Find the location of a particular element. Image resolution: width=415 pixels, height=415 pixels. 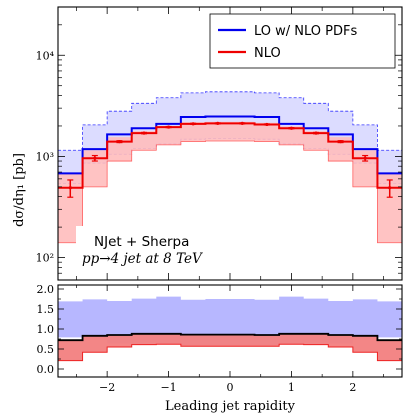

bottom-y-tick-label: 0.0 is located at coordinates (46, 369).